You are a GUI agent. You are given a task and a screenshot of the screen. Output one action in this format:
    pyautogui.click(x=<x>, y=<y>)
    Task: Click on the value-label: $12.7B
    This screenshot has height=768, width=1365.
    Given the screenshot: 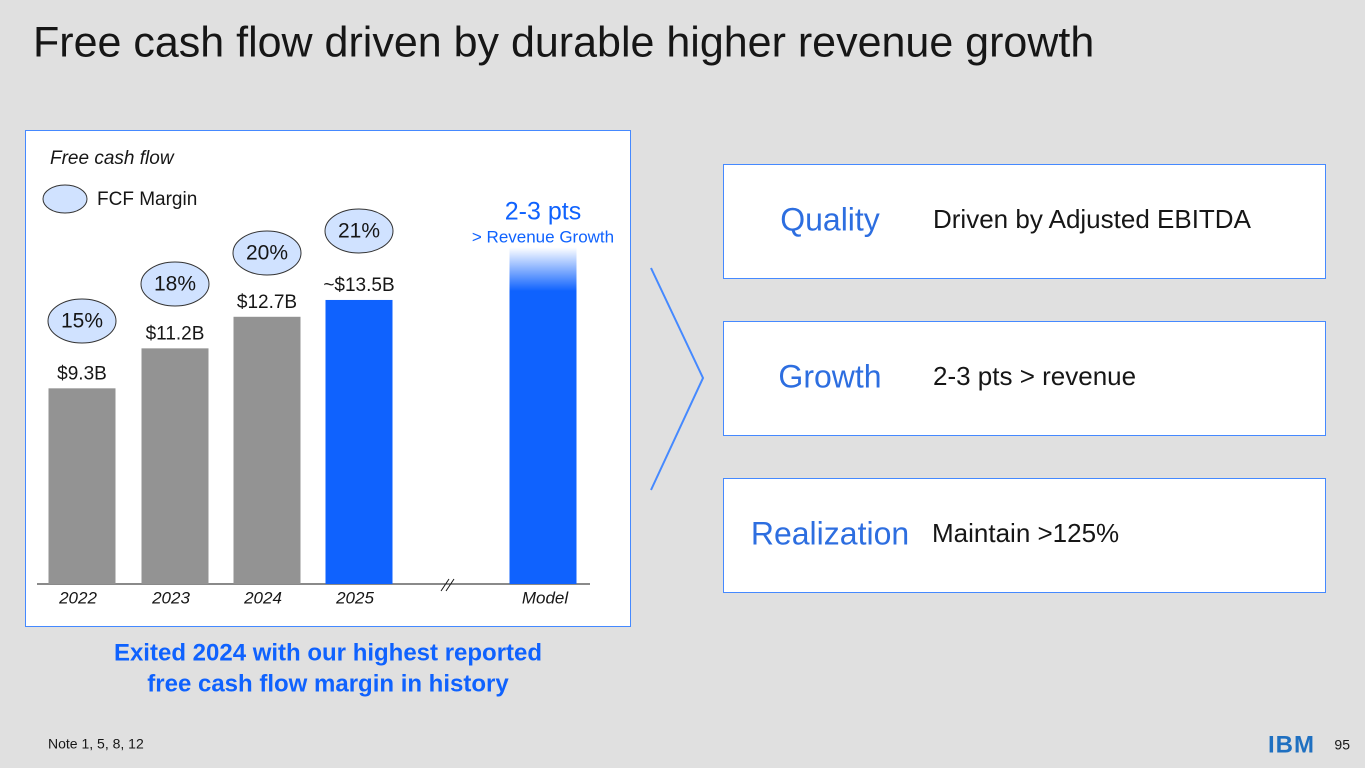 What is the action you would take?
    pyautogui.click(x=267, y=302)
    